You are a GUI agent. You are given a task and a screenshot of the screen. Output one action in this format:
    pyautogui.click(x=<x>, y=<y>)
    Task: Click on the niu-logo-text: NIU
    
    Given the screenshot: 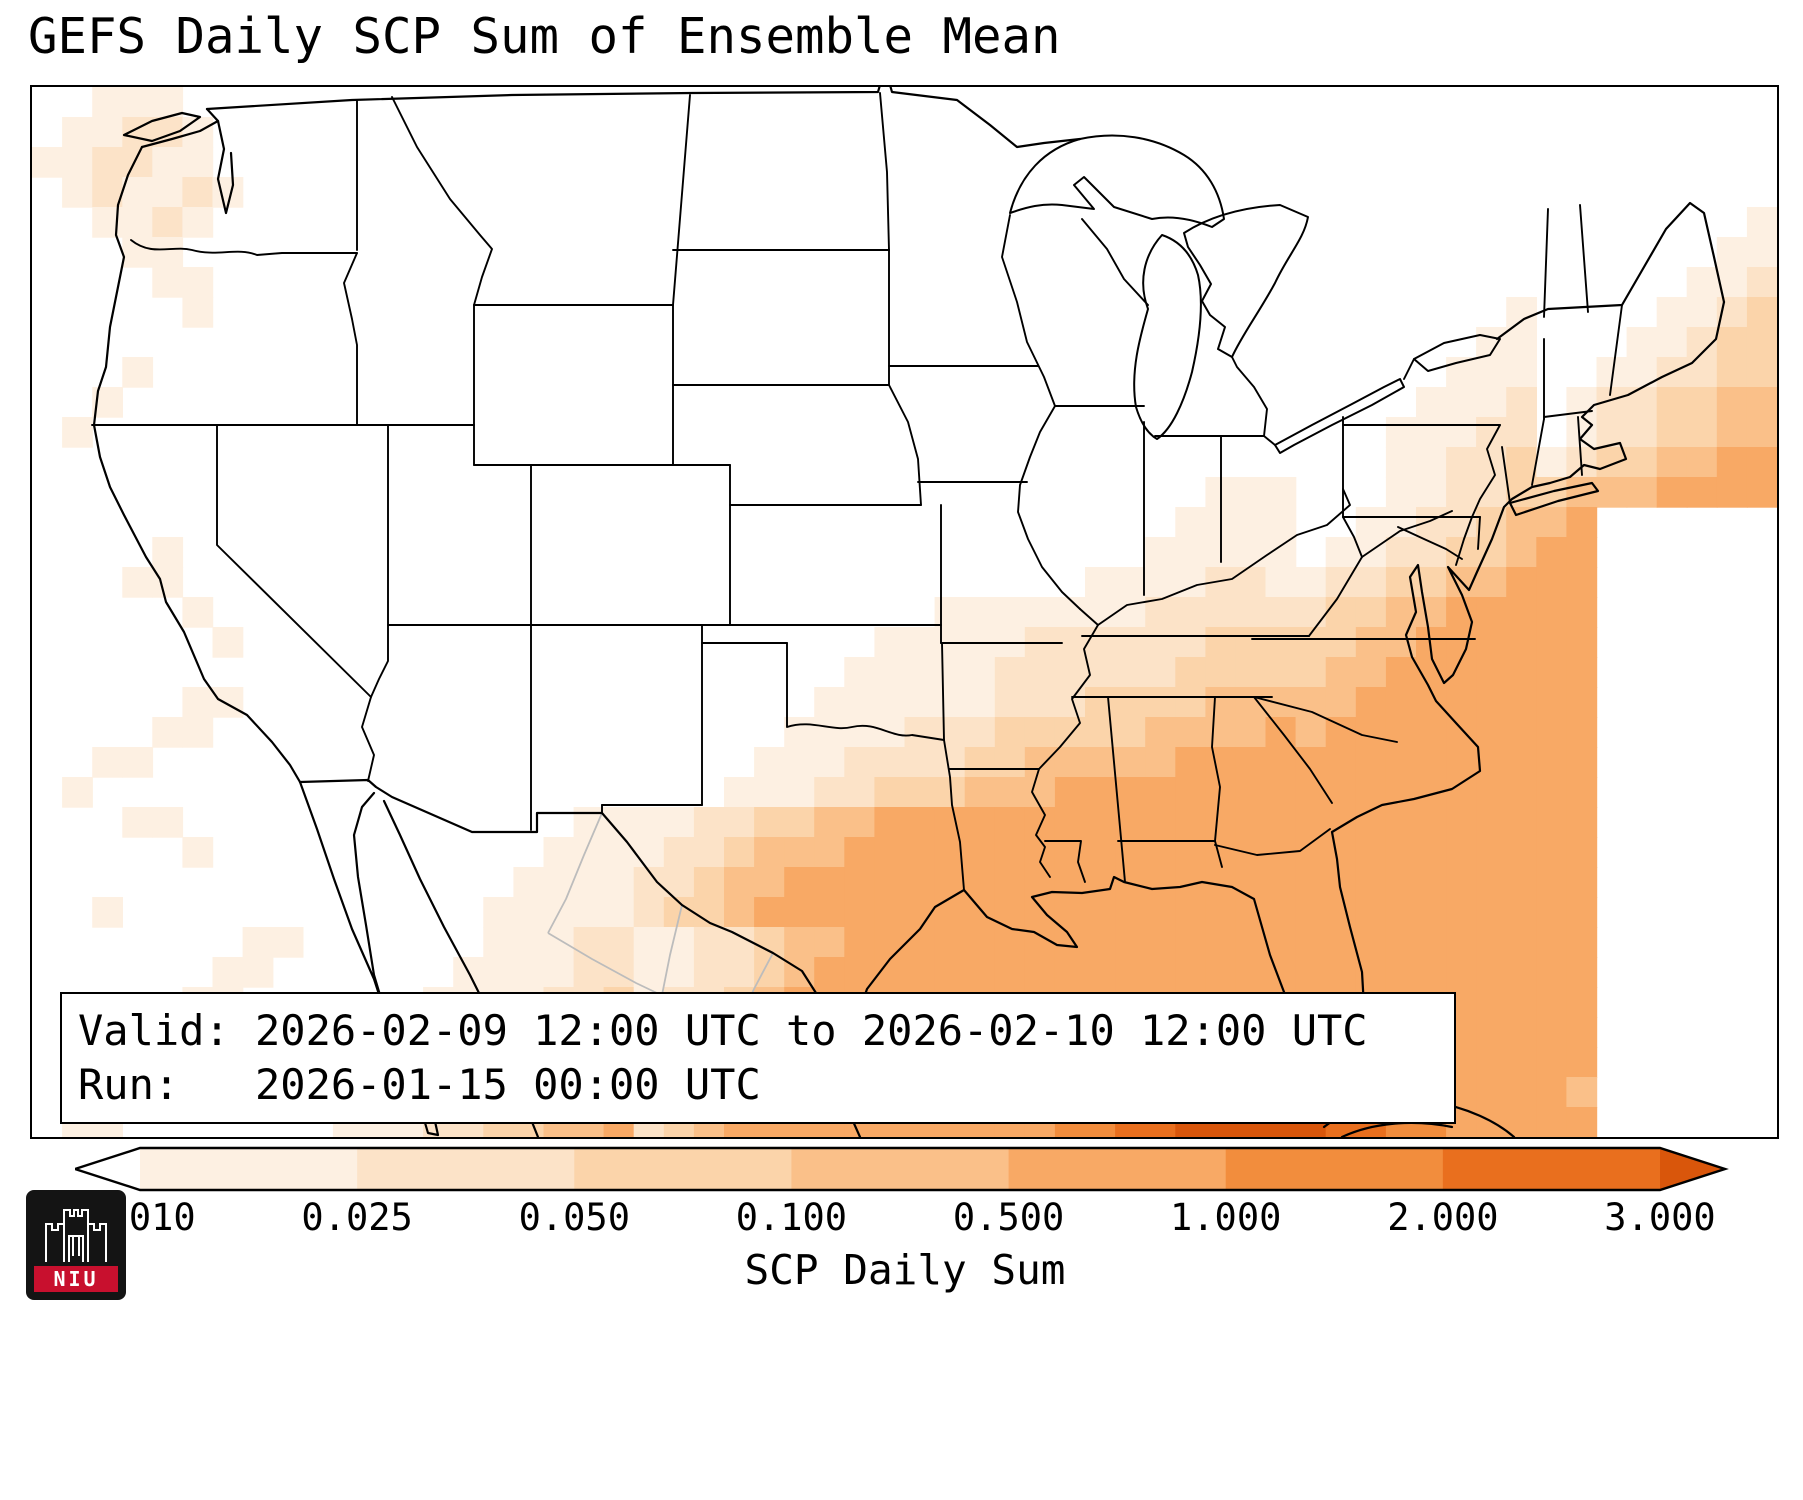 What is the action you would take?
    pyautogui.click(x=76, y=1279)
    